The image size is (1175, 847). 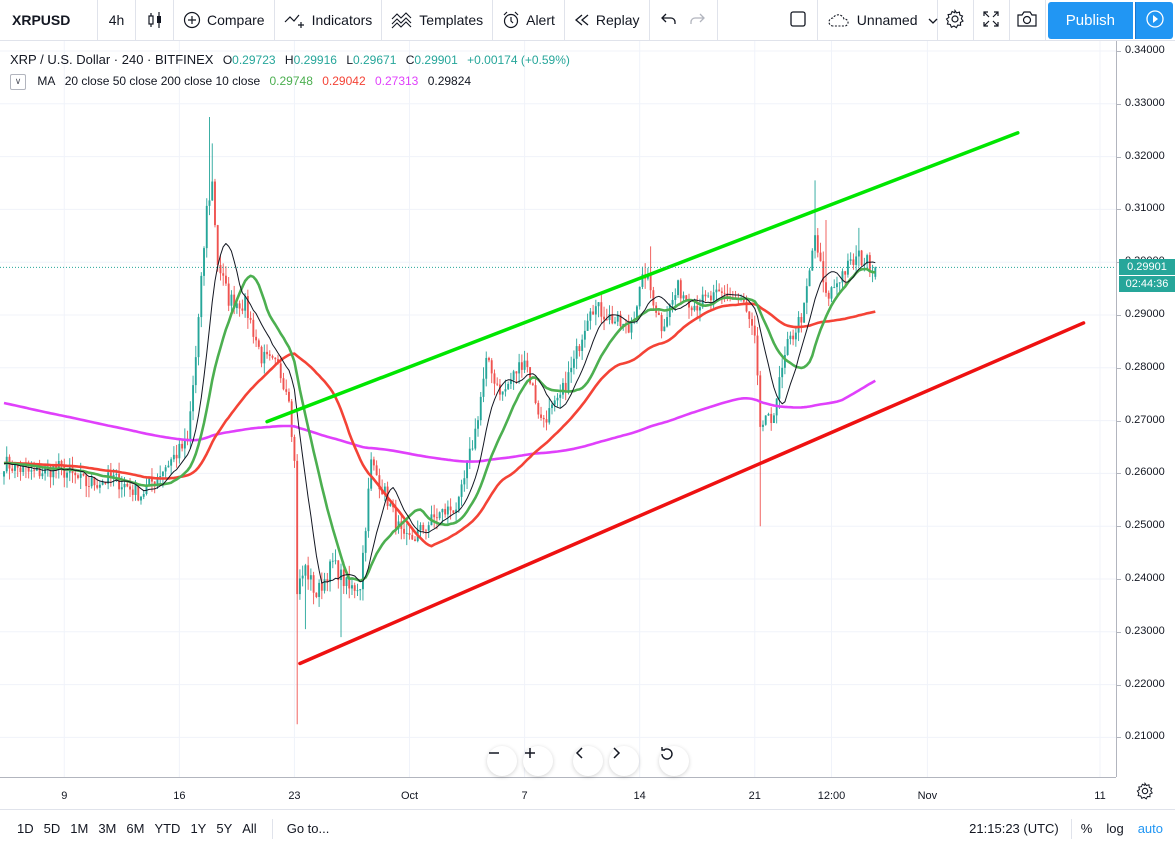 What do you see at coordinates (249, 828) in the screenshot?
I see `range-all: All` at bounding box center [249, 828].